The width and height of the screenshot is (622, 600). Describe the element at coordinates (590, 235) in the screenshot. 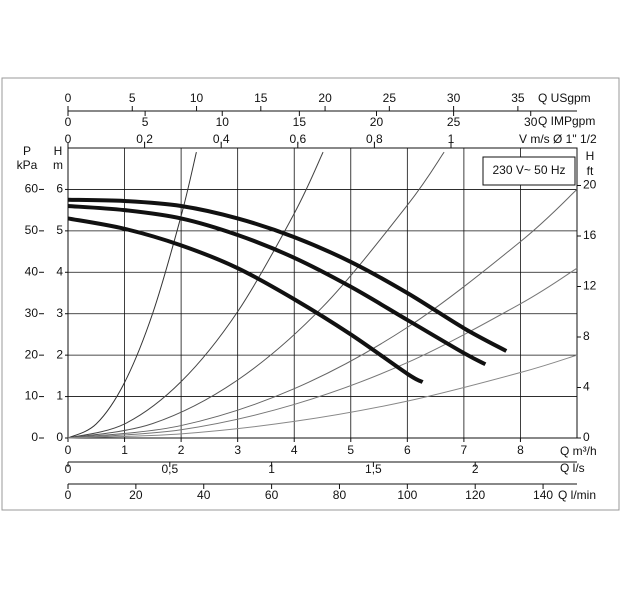

I see `y2-tick-label: 16` at that location.